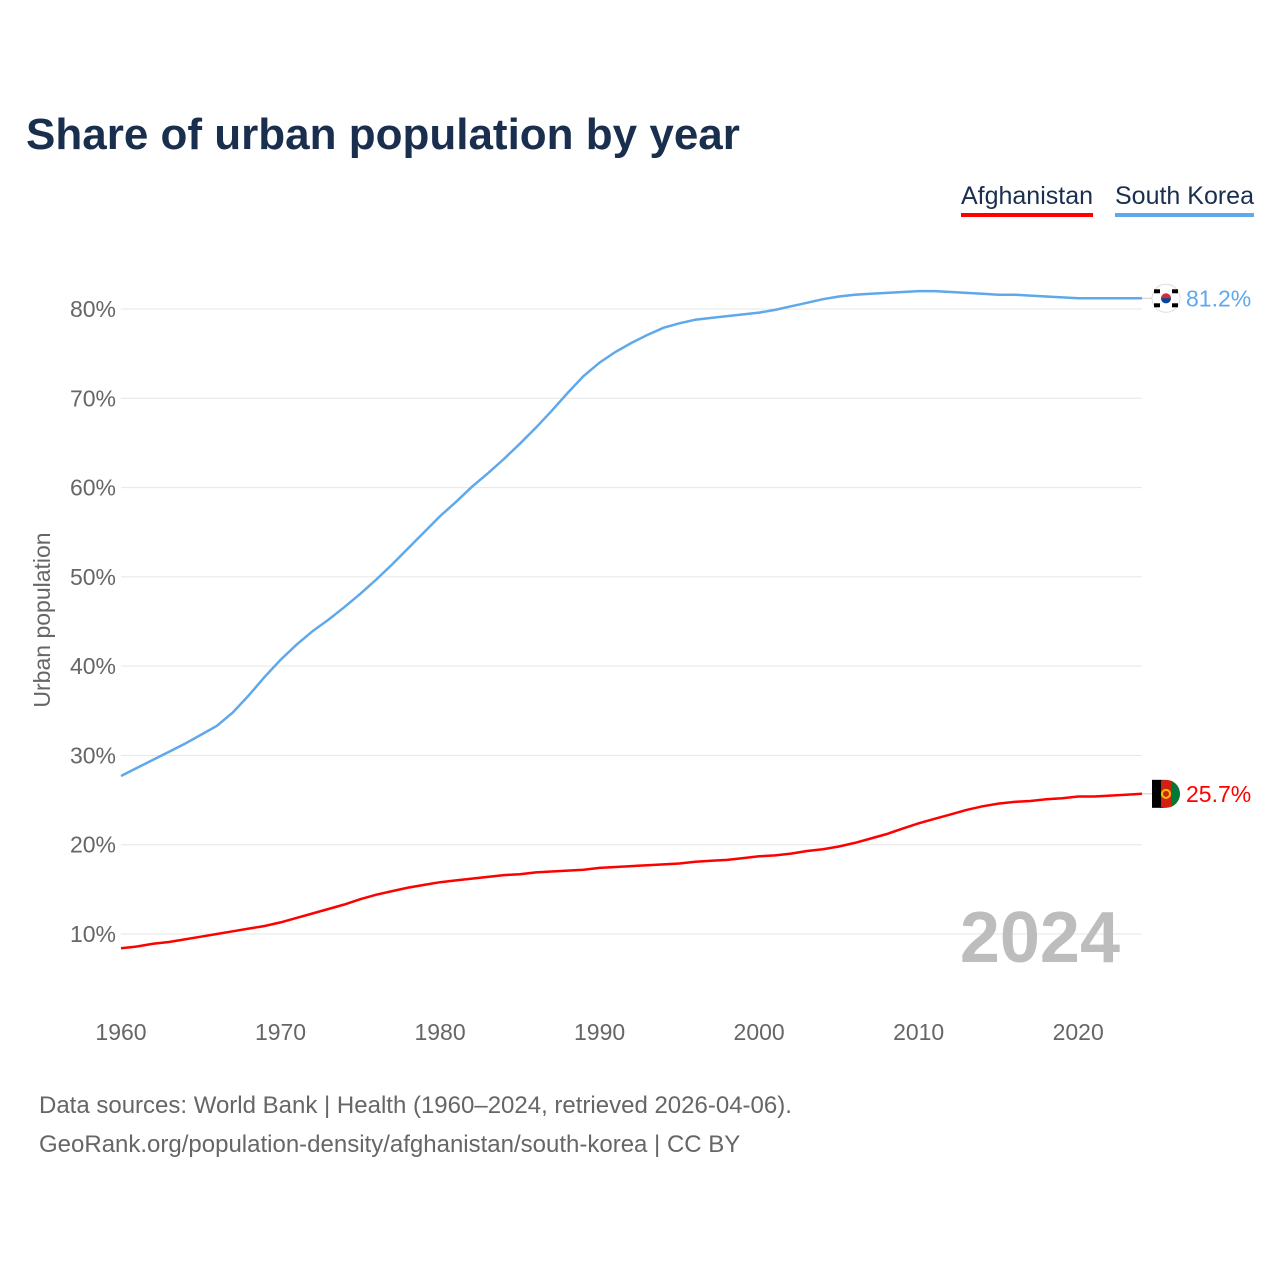  Describe the element at coordinates (1218, 794) in the screenshot. I see `end-value-label: 25.7%` at that location.